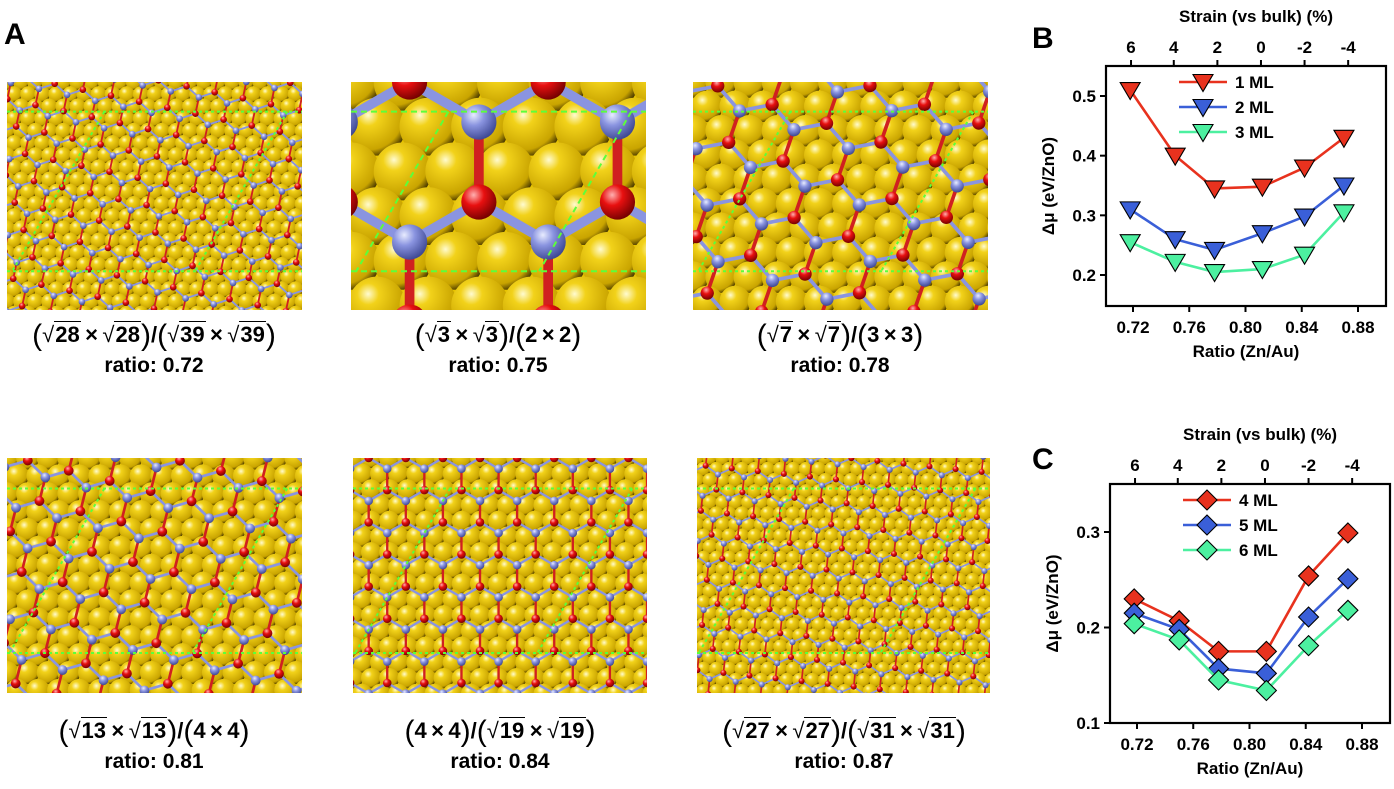  I want to click on panel-label-b: B, so click(1043, 38).